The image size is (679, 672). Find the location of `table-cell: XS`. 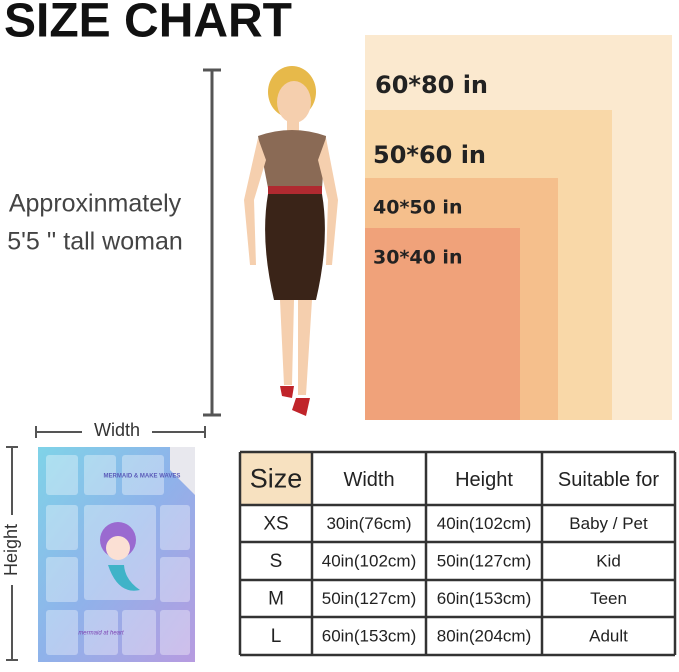

table-cell: XS is located at coordinates (275, 524).